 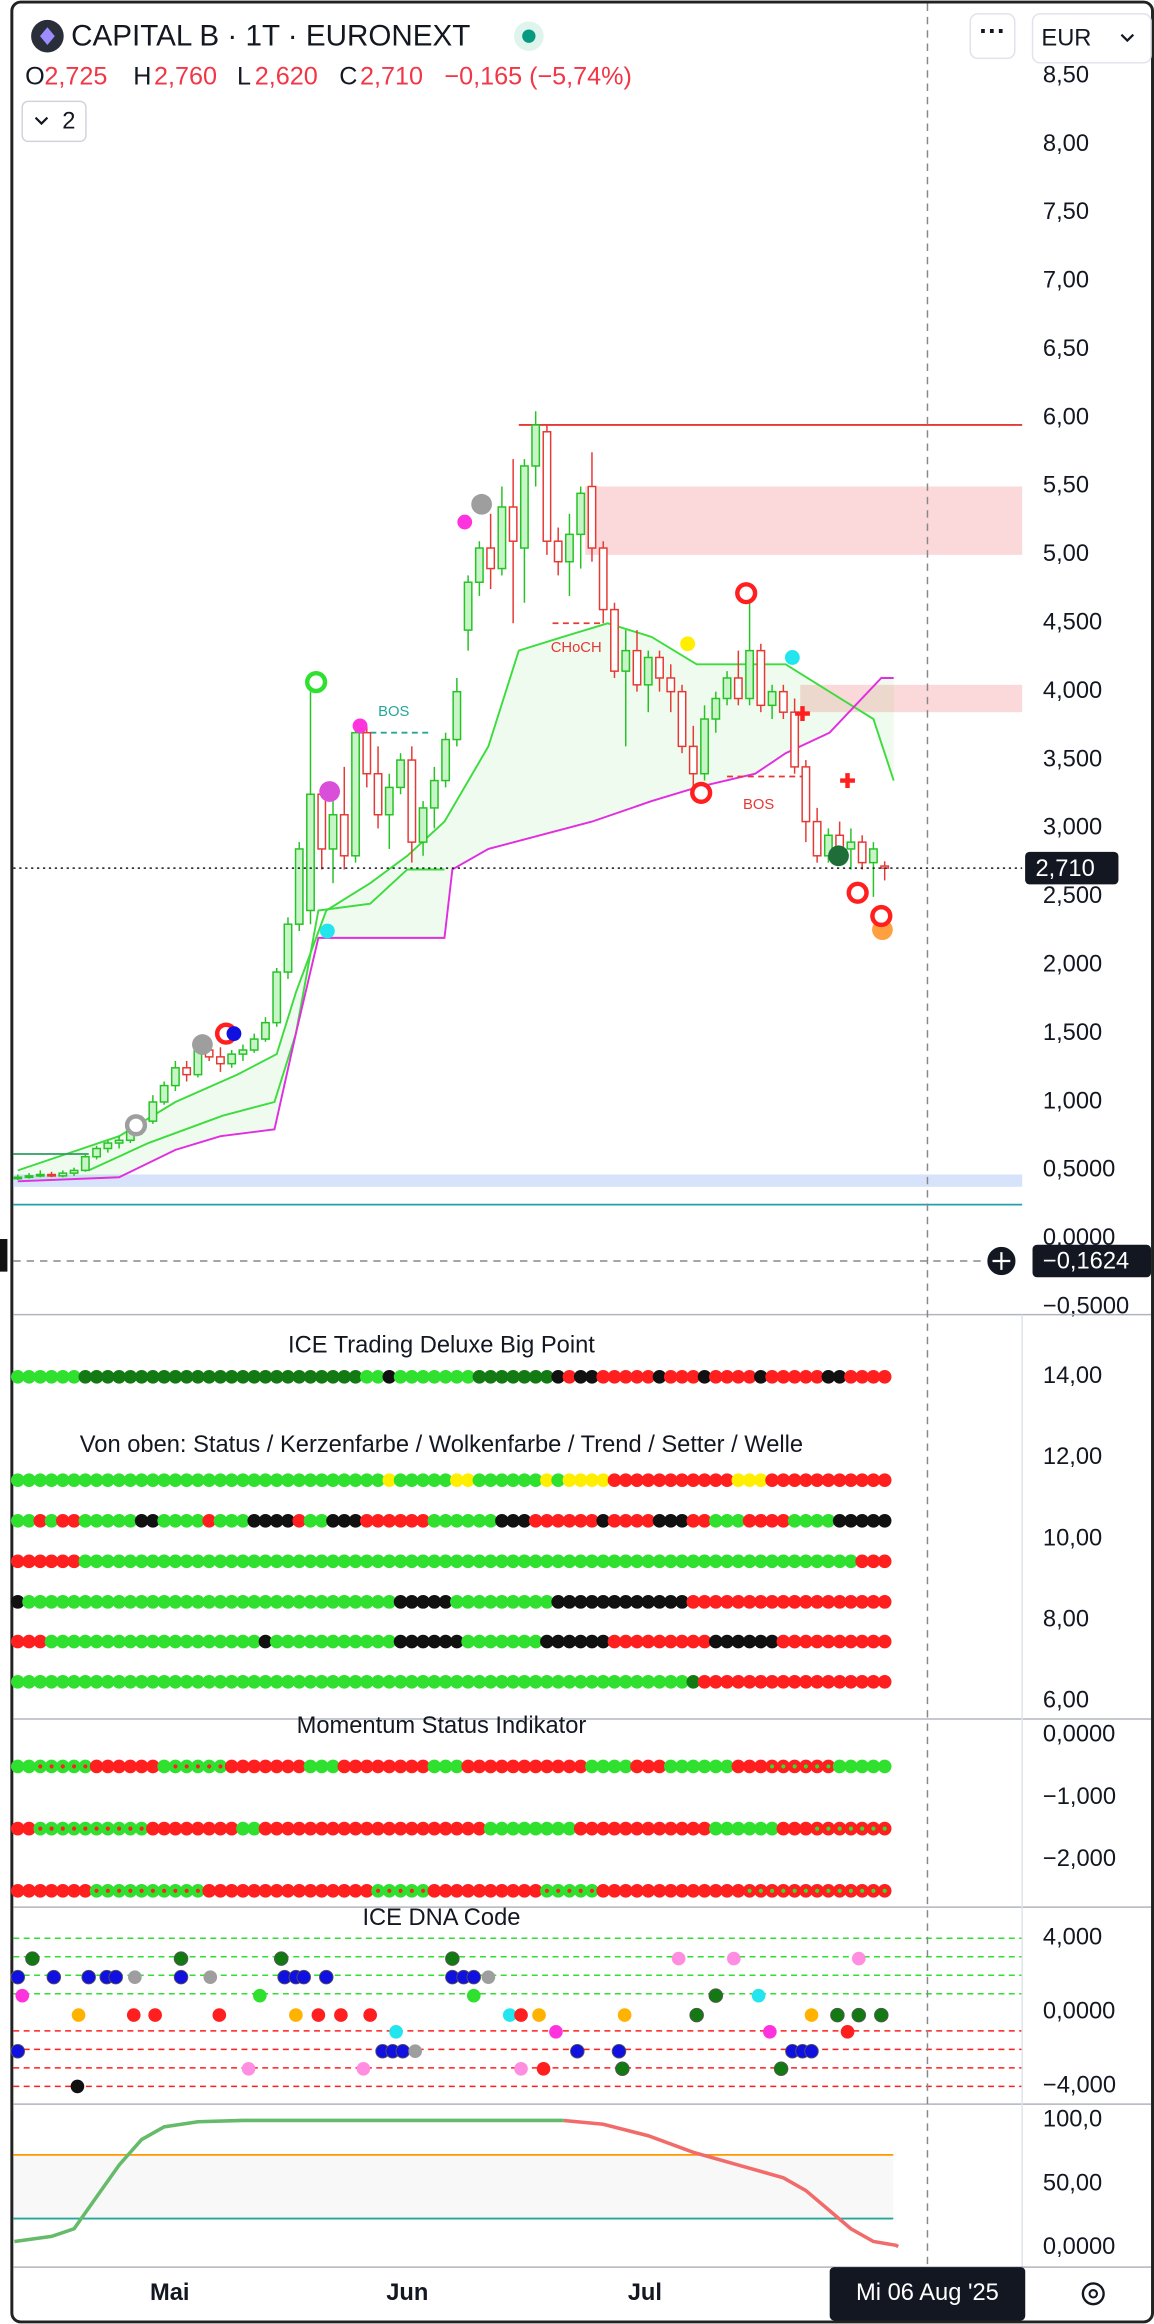 I want to click on crosshair-box, so click(x=1092, y=1261).